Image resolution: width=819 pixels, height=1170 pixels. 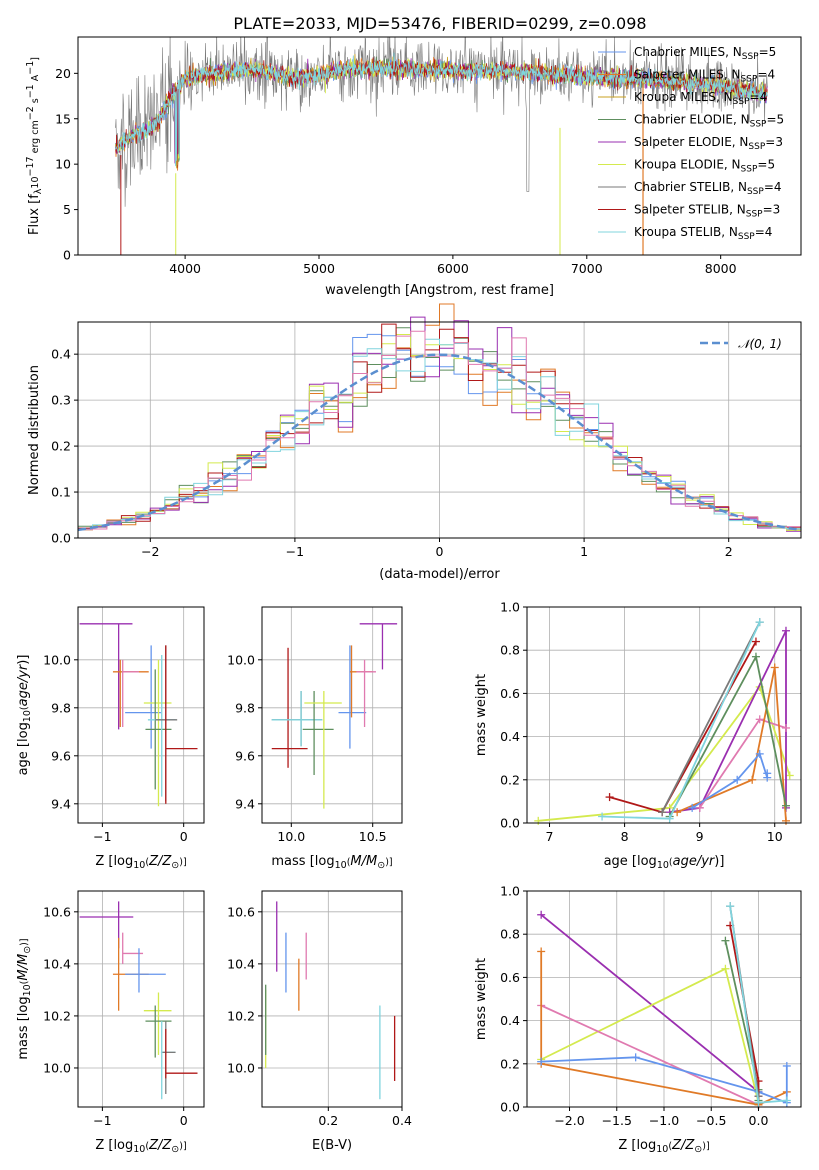 I want to click on residuals-ylabel: Normed distribution, so click(x=34, y=430).